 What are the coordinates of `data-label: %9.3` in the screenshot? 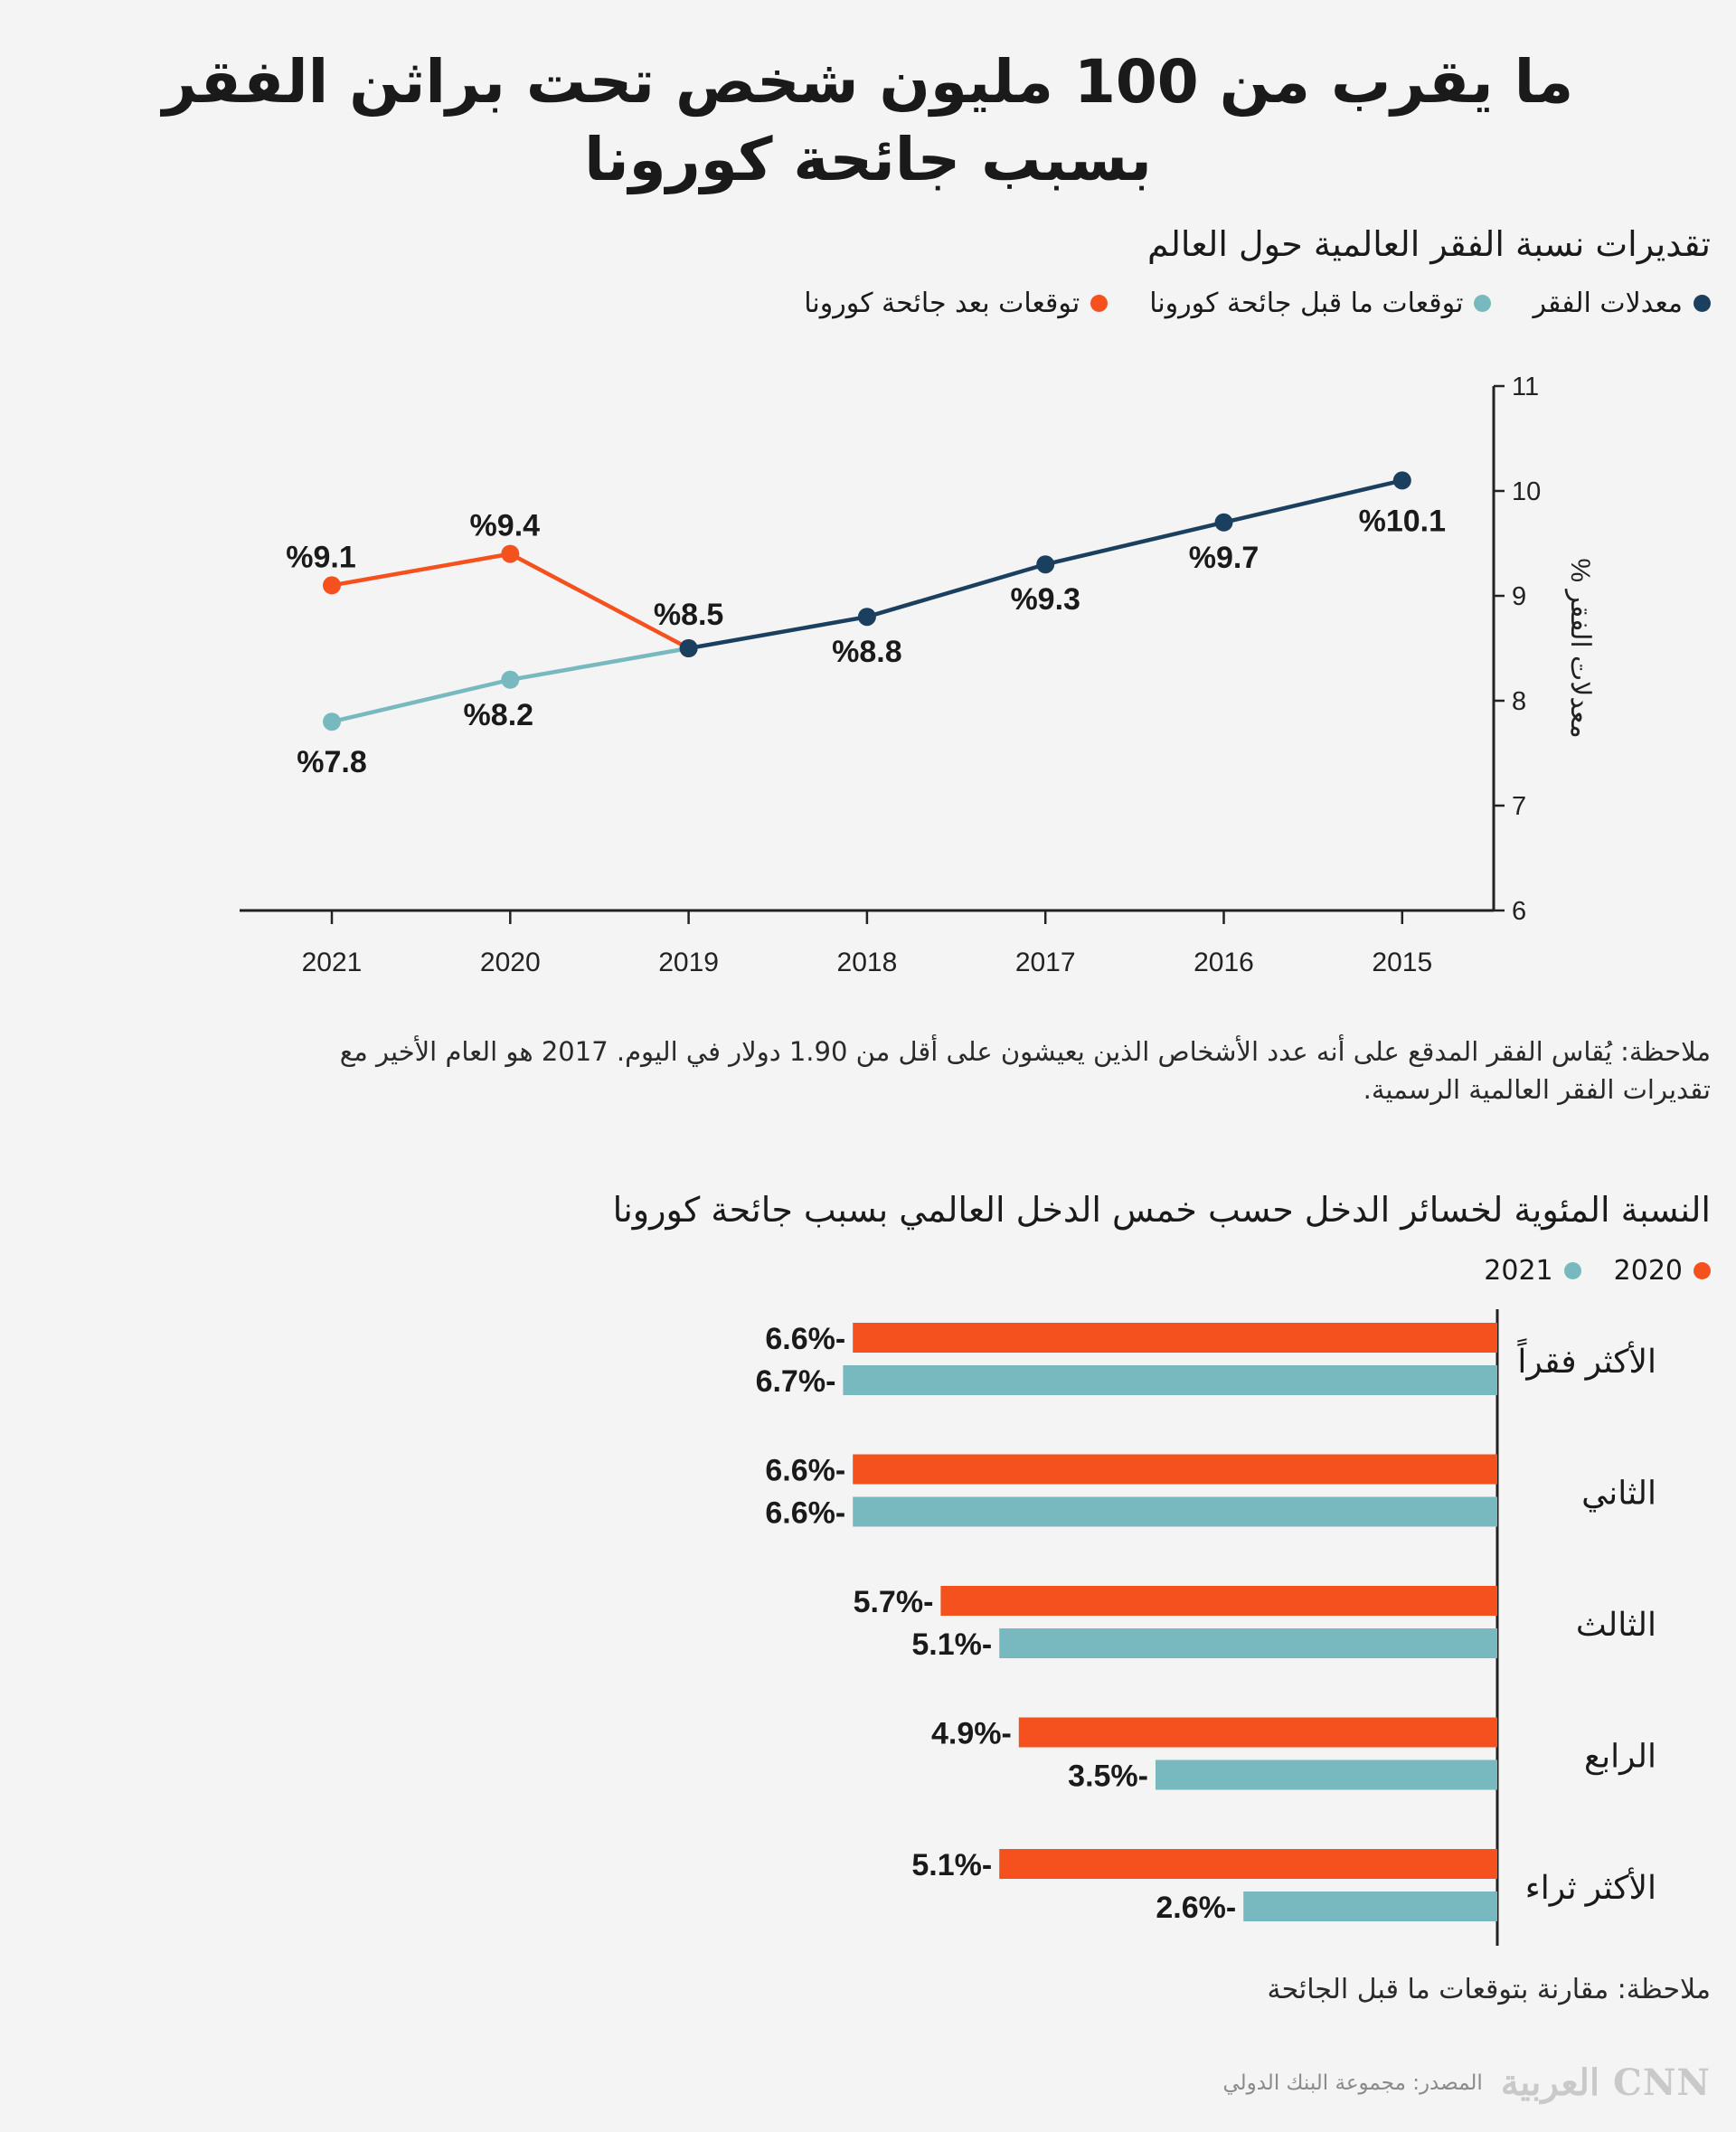 It's located at (1045, 599).